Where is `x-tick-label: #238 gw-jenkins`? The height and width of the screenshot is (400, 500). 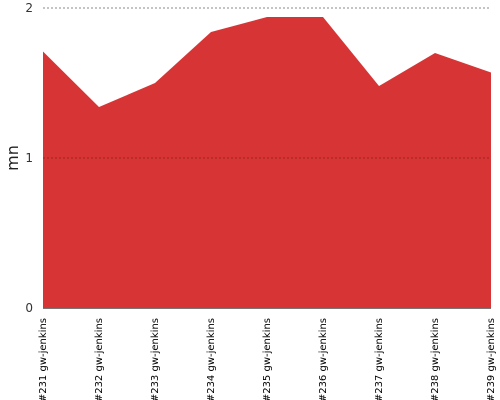
x-tick-label: #238 gw-jenkins is located at coordinates (435, 359).